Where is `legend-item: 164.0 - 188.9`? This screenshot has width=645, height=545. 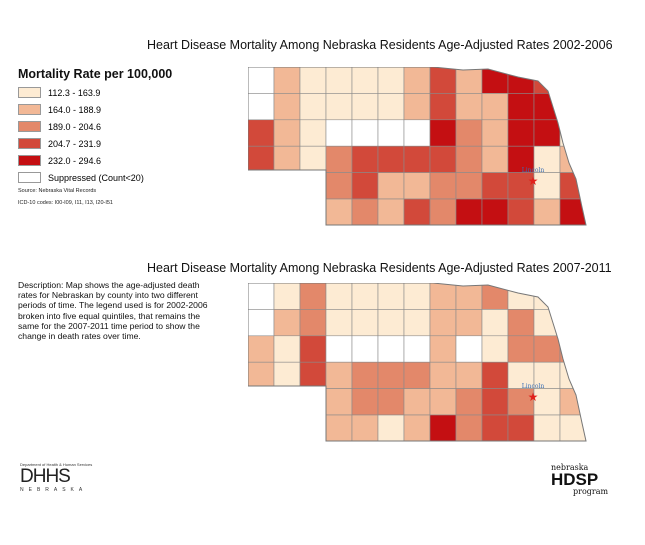
legend-item: 164.0 - 188.9 is located at coordinates (59, 109).